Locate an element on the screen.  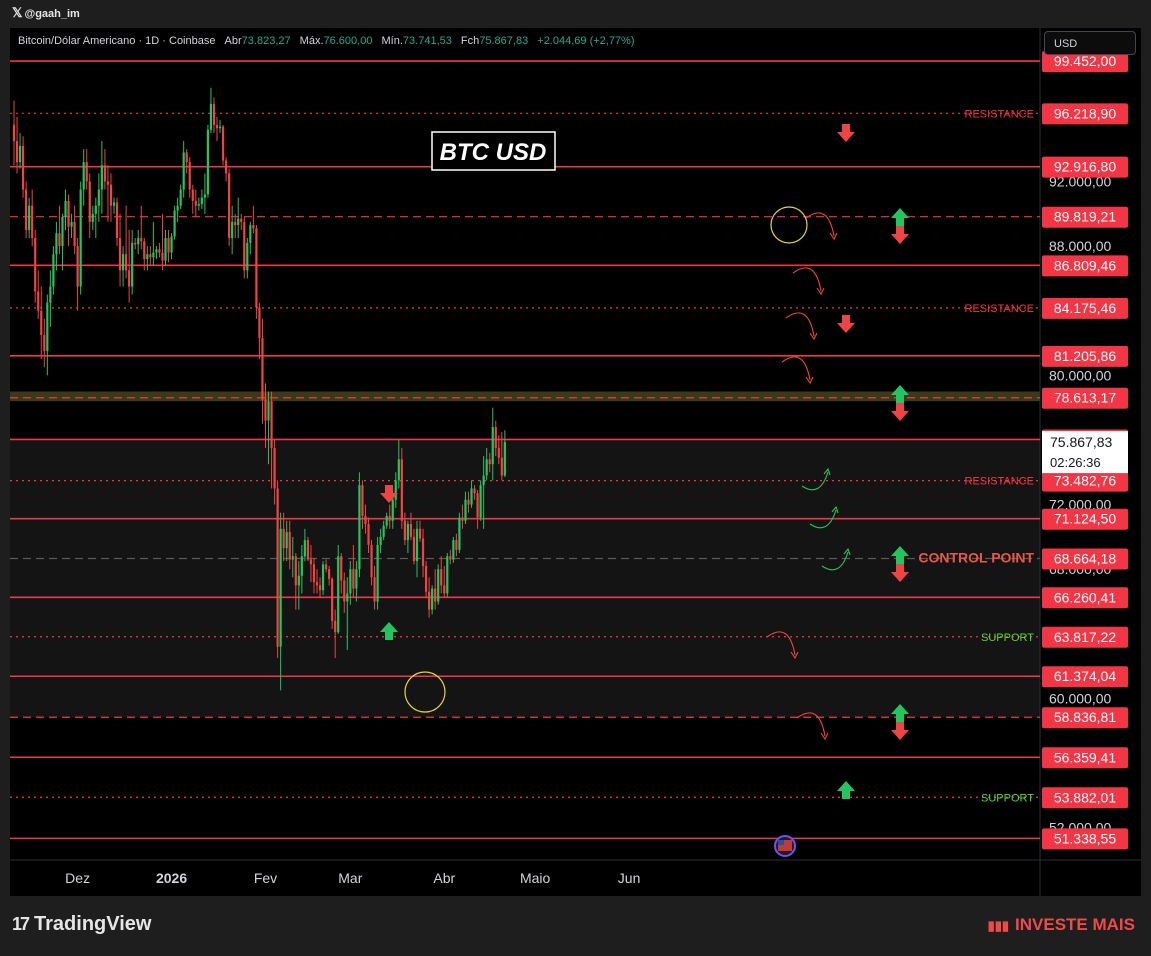
price-tag-label: 68.664,18 is located at coordinates (1085, 558).